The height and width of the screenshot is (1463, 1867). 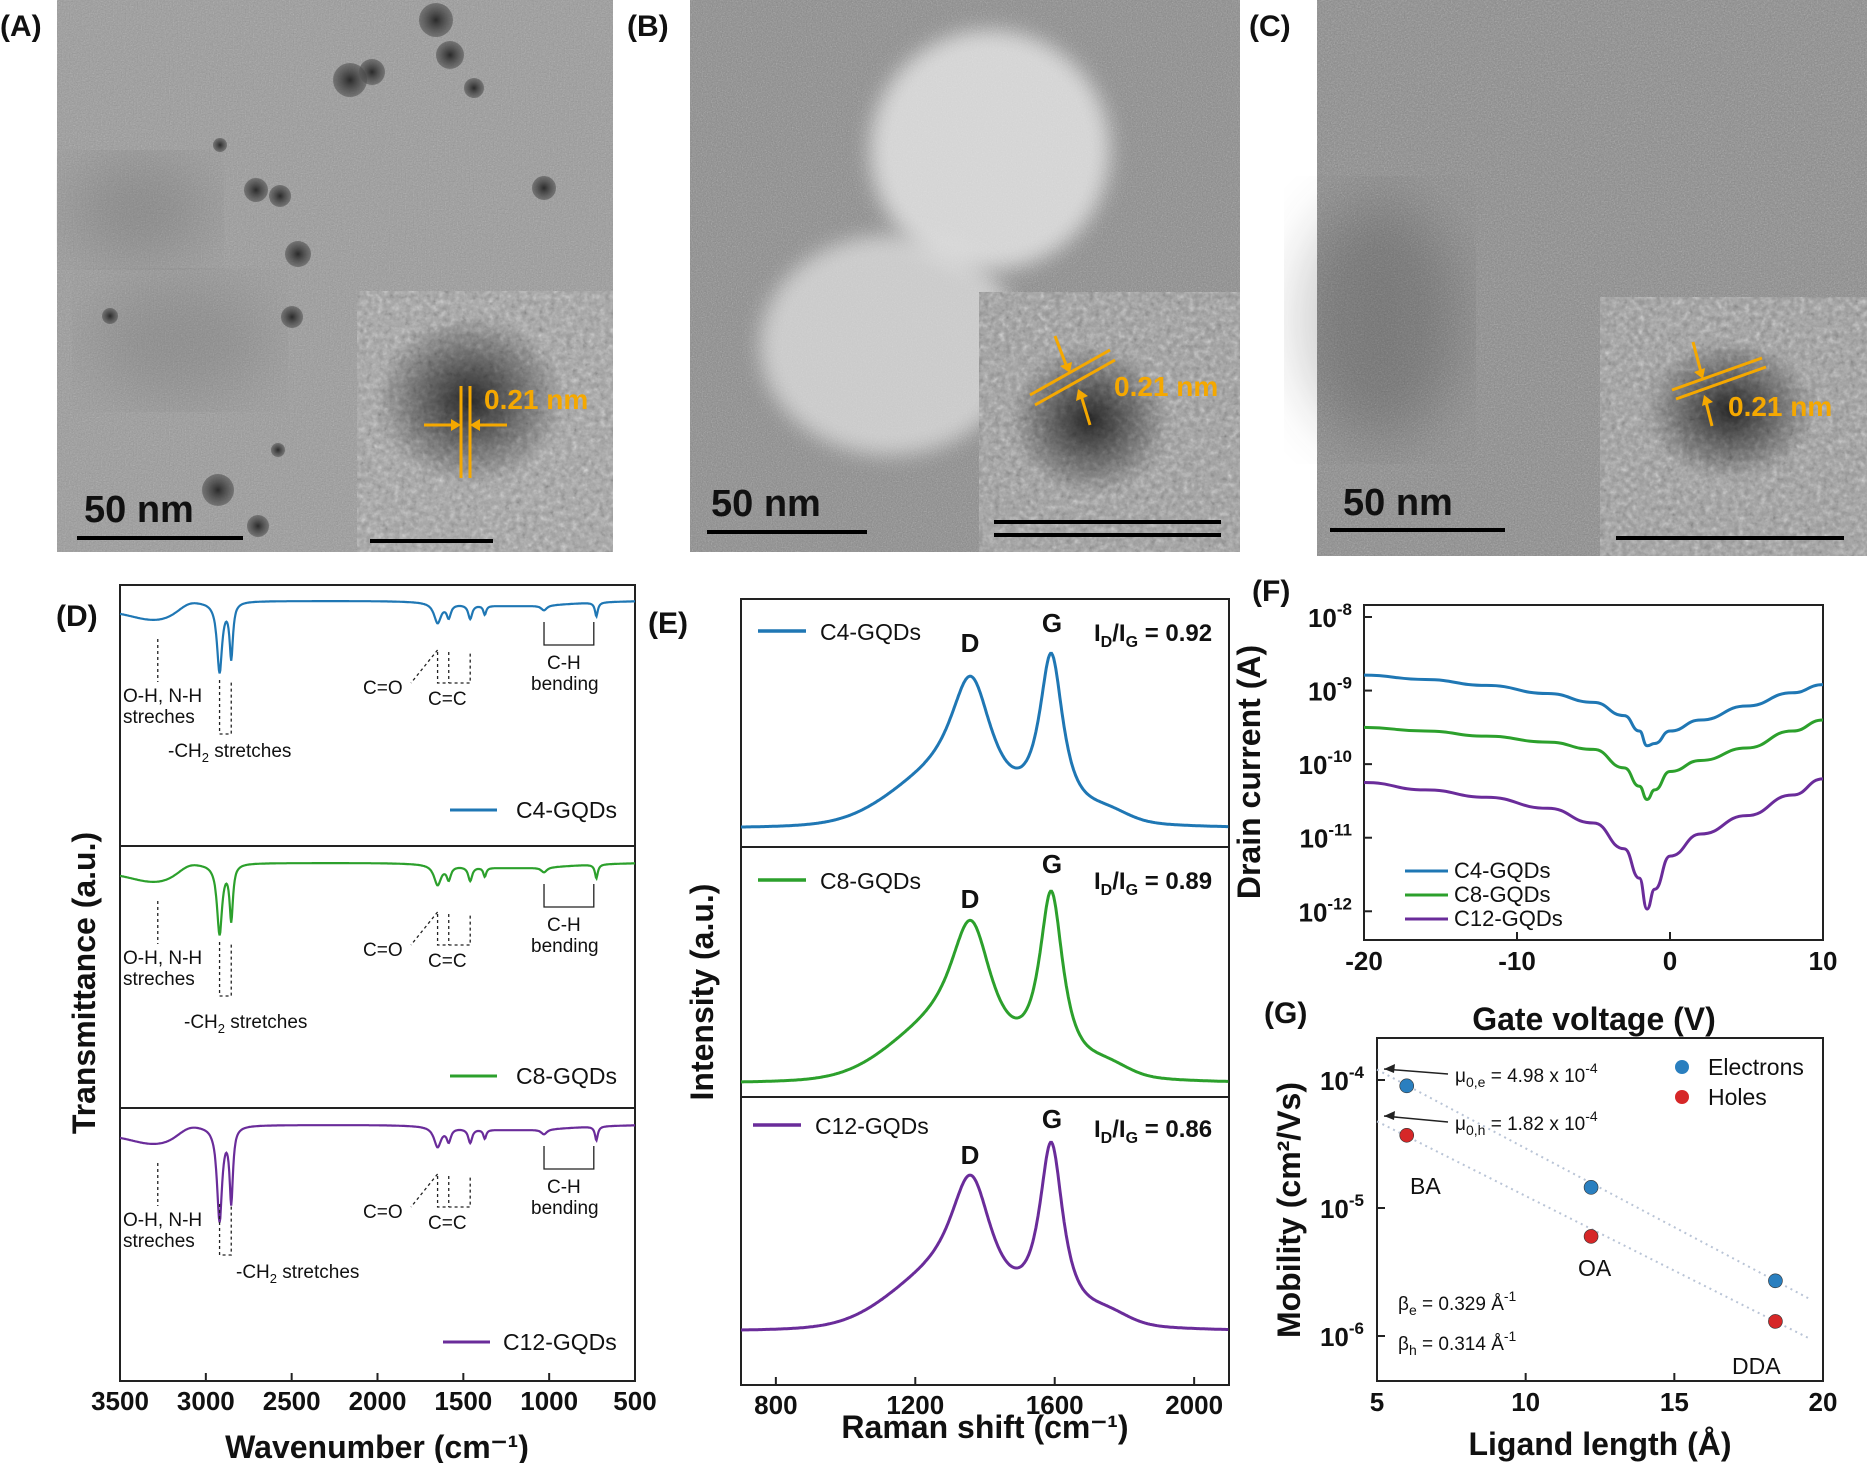 What do you see at coordinates (1457, 1303) in the screenshot?
I see `svg-text: βe = 0.329 Å-1` at bounding box center [1457, 1303].